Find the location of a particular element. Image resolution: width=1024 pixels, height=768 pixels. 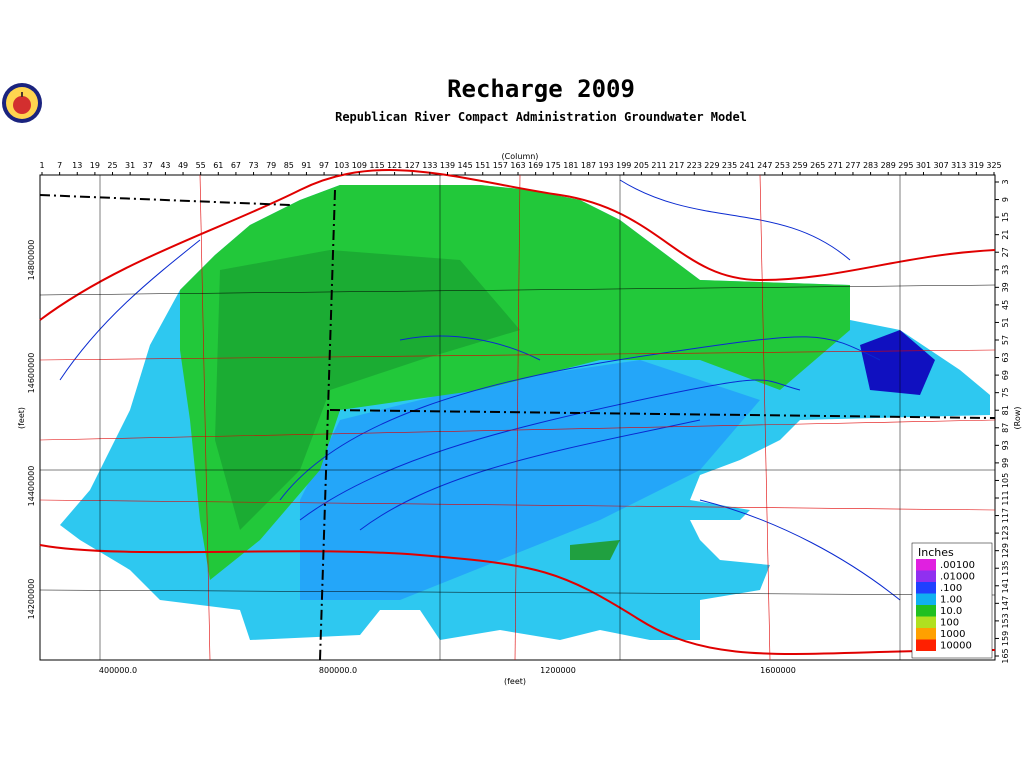

column-tick-label: 133 is located at coordinates (429, 165).